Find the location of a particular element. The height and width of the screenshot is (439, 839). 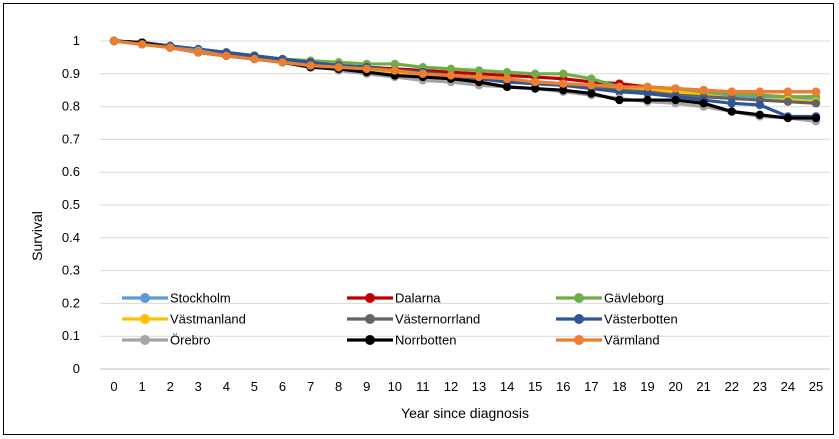

legend-label: Örebro is located at coordinates (190, 340).